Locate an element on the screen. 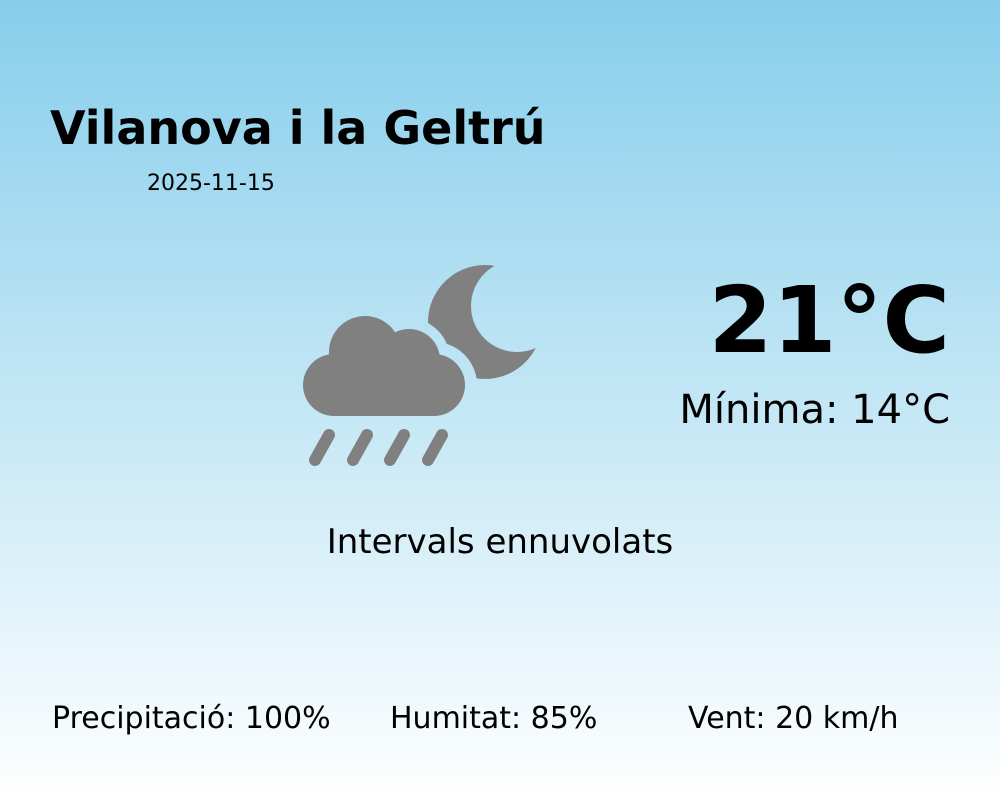 This screenshot has width=1000, height=800. precipitation-stat: Precipitació: 100% is located at coordinates (191, 718).